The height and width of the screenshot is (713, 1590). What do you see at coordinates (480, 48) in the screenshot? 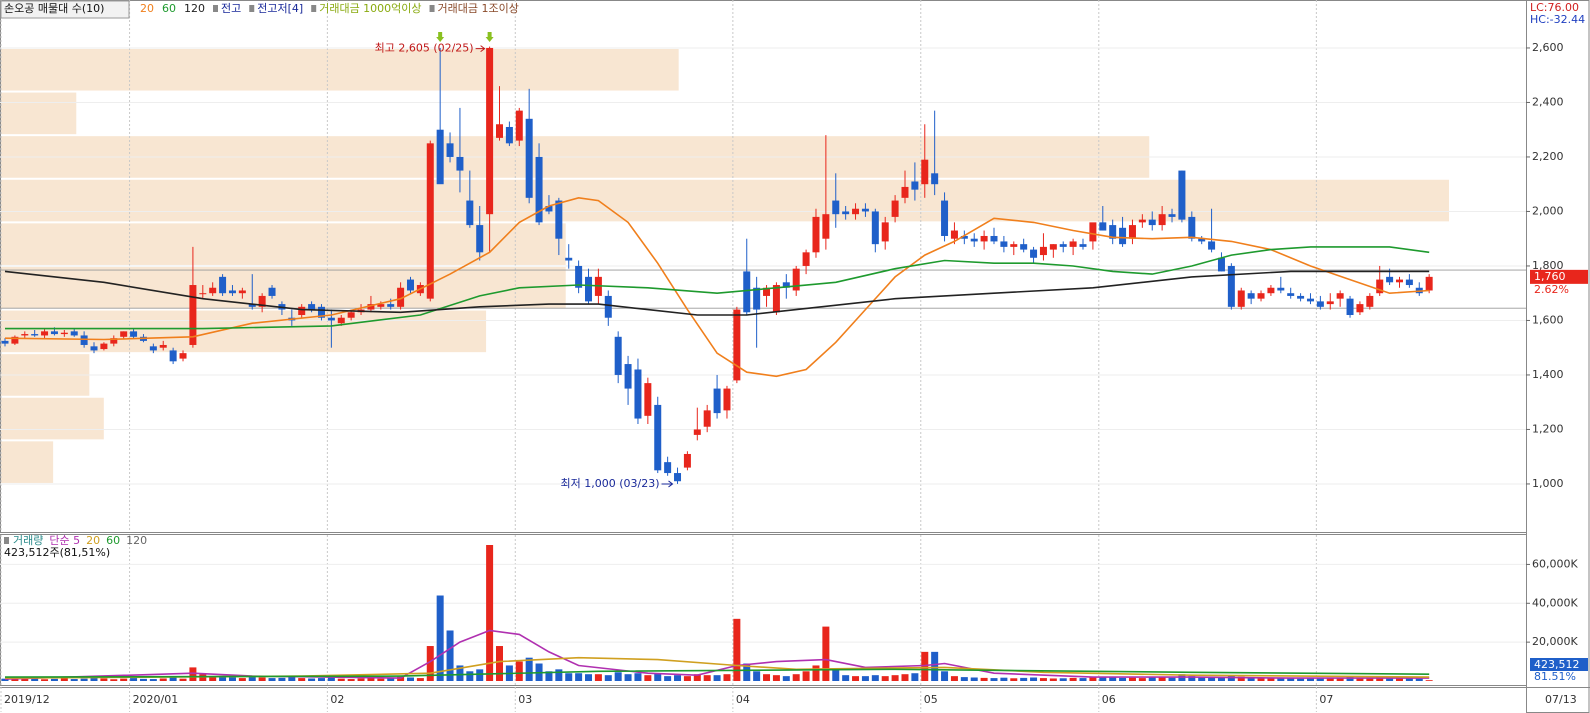
I see `high-arrow` at bounding box center [480, 48].